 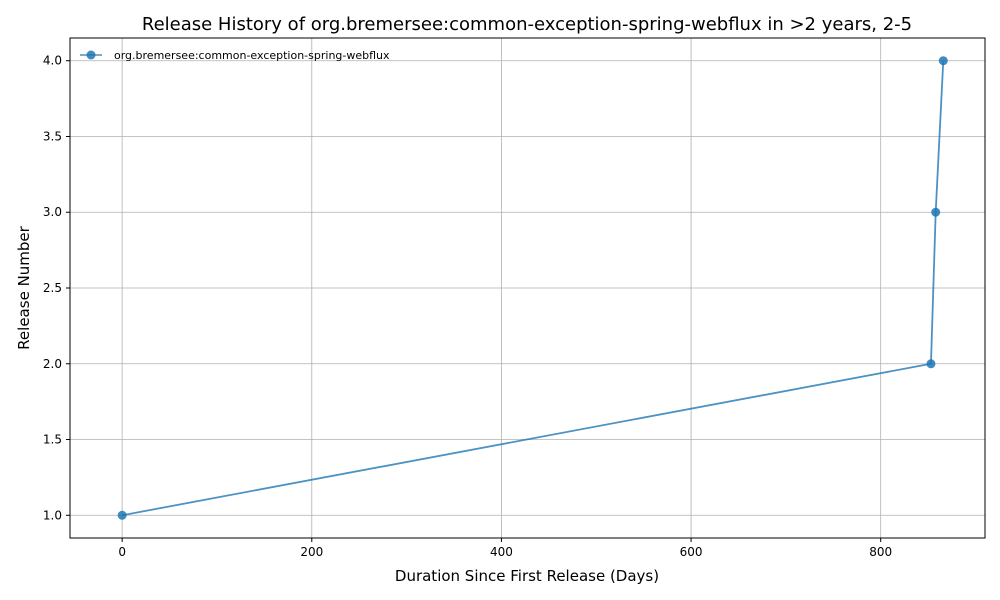 I want to click on x-axis-label: Duration Since First Release (Days), so click(x=527, y=576).